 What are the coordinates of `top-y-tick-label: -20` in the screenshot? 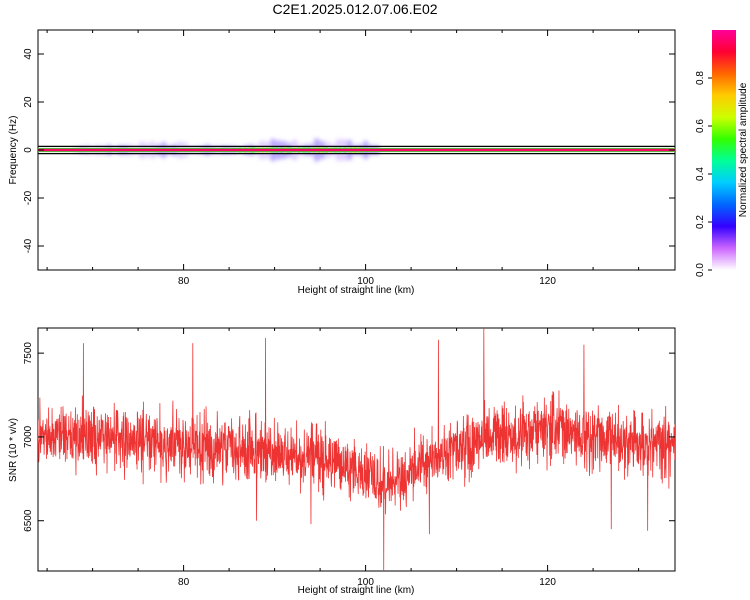 It's located at (28, 197).